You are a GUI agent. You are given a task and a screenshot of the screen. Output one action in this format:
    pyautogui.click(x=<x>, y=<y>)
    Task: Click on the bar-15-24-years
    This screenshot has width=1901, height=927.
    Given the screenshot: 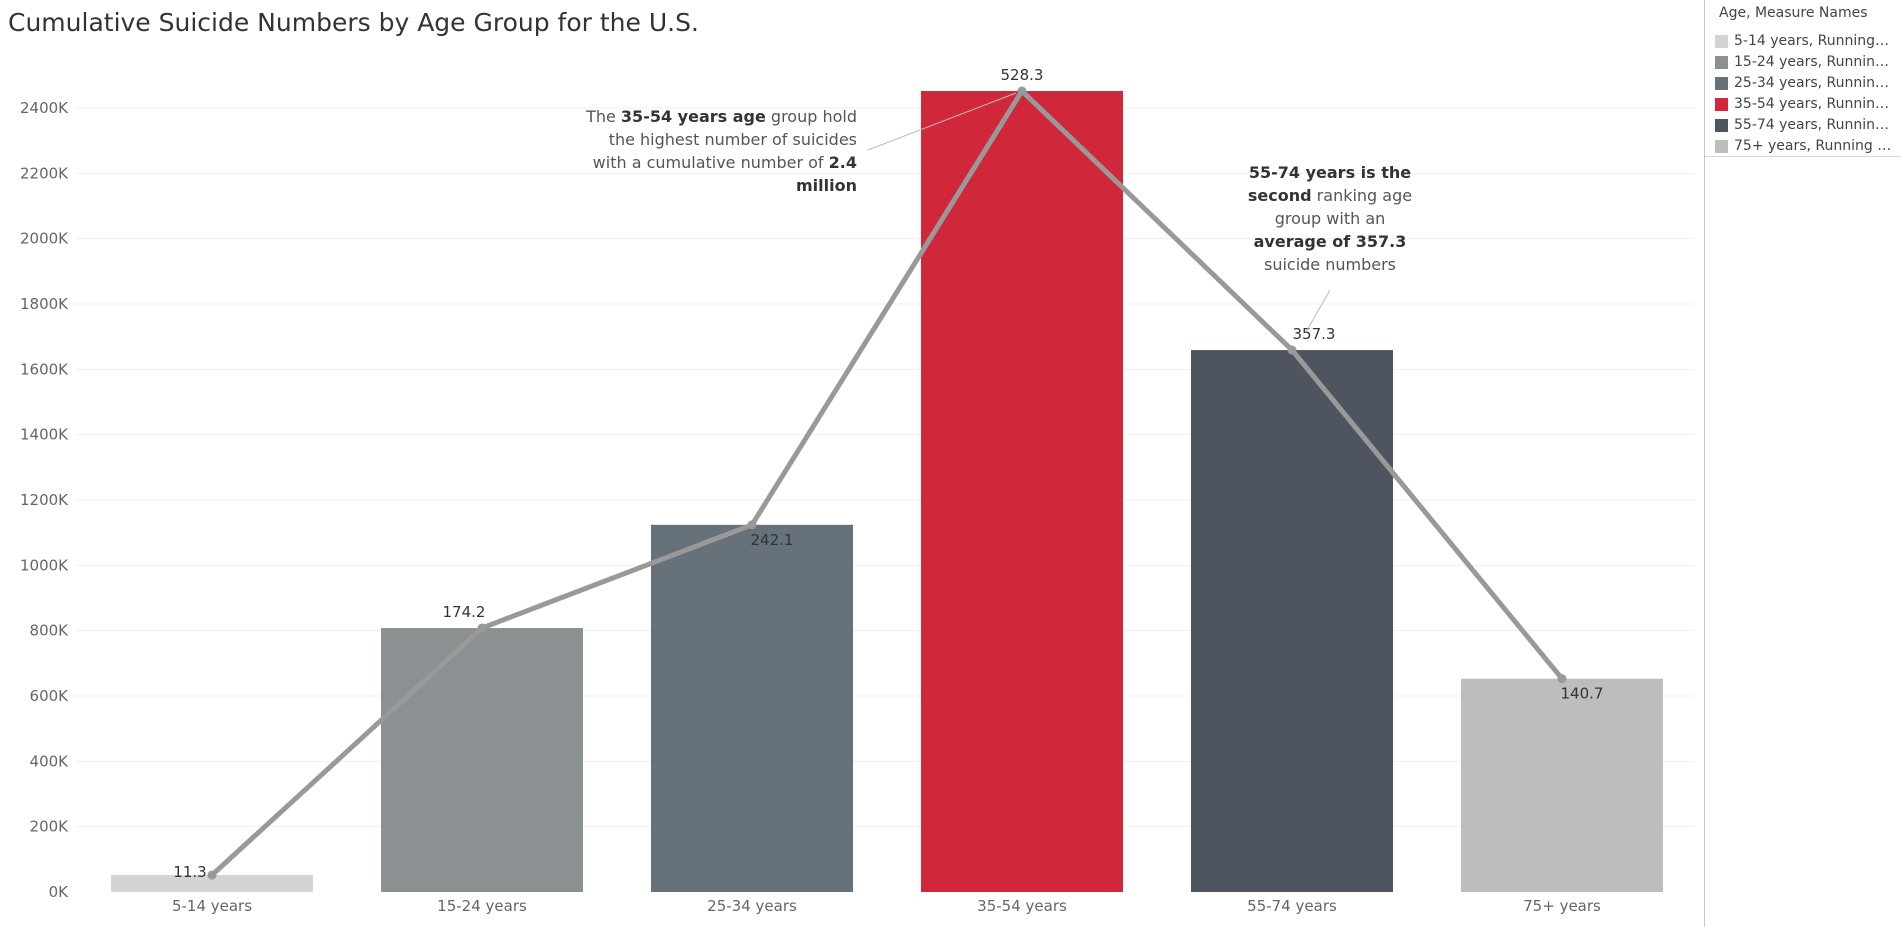 What is the action you would take?
    pyautogui.click(x=482, y=760)
    